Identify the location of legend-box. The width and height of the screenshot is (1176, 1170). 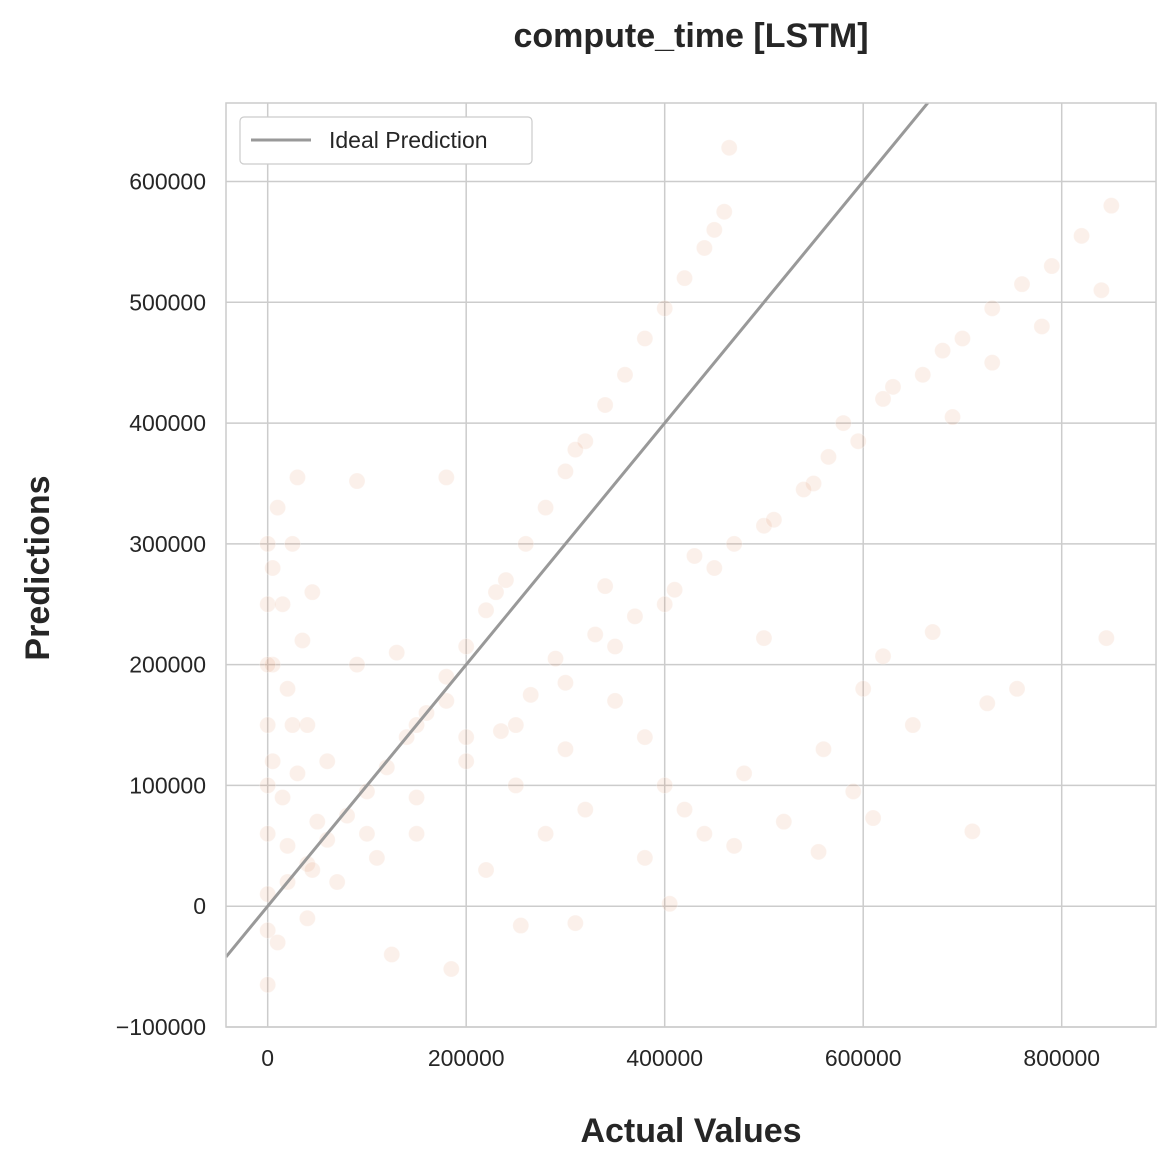
(386, 140).